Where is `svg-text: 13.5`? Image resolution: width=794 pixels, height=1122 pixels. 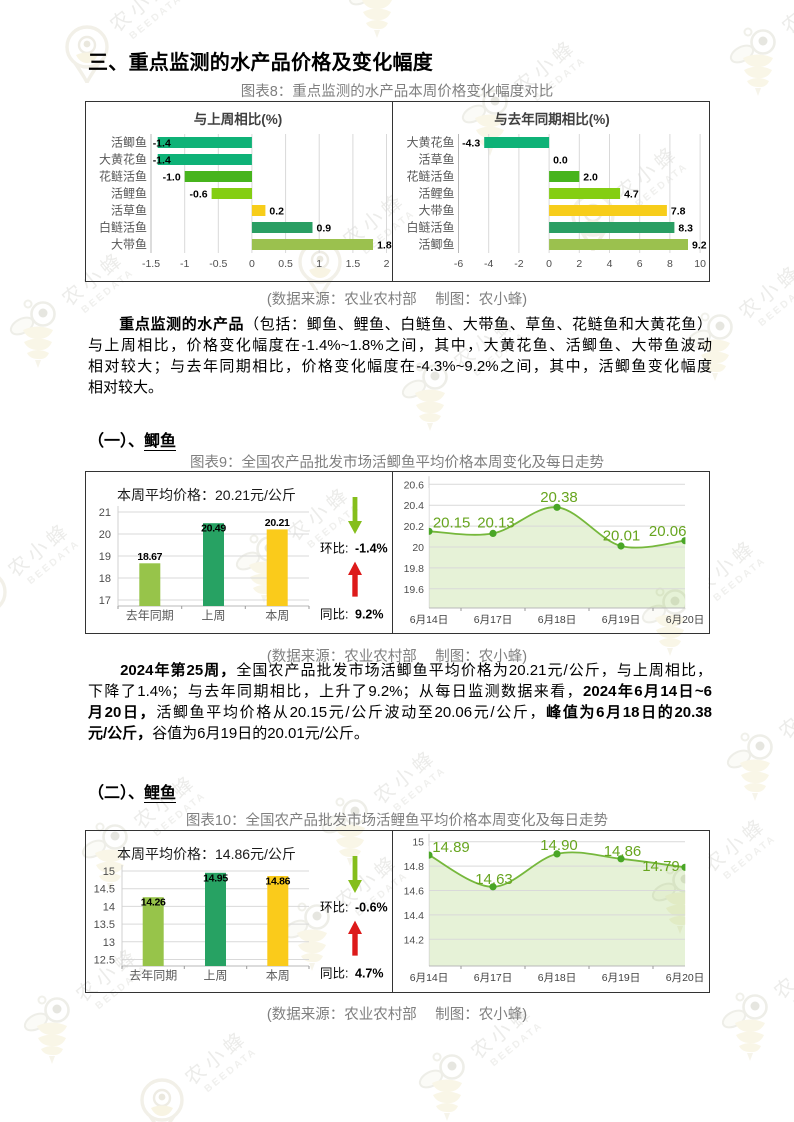
svg-text: 13.5 is located at coordinates (104, 925).